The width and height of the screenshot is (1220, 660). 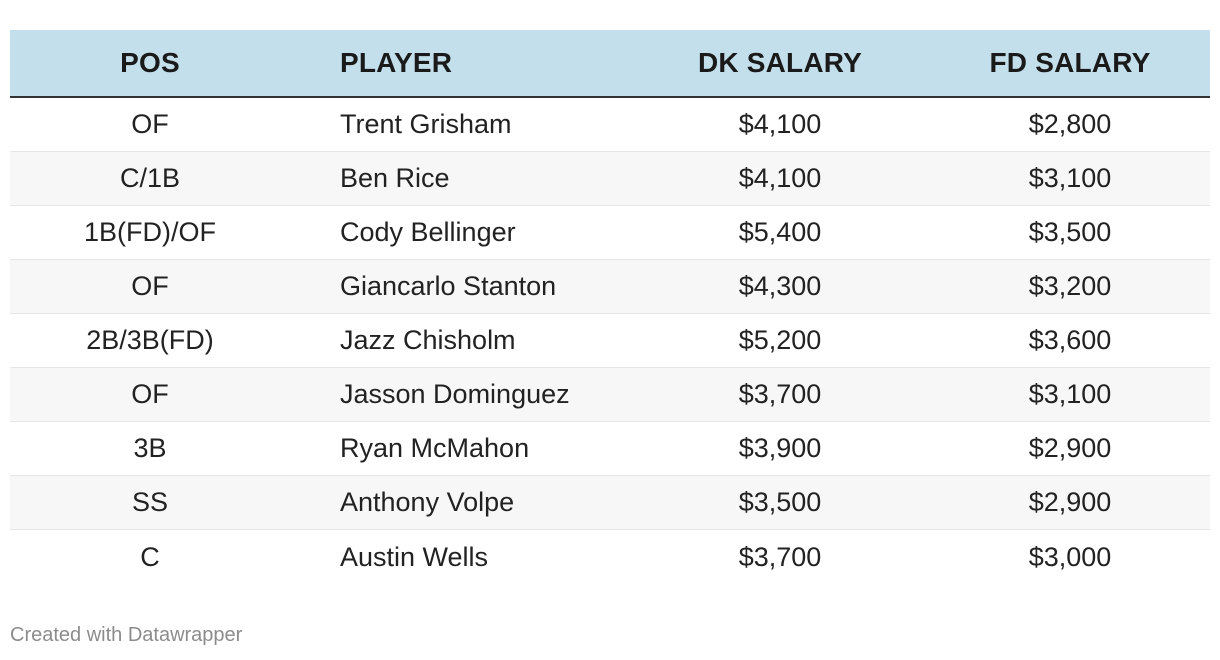 What do you see at coordinates (428, 232) in the screenshot?
I see `player-cell: Cody Bellinger` at bounding box center [428, 232].